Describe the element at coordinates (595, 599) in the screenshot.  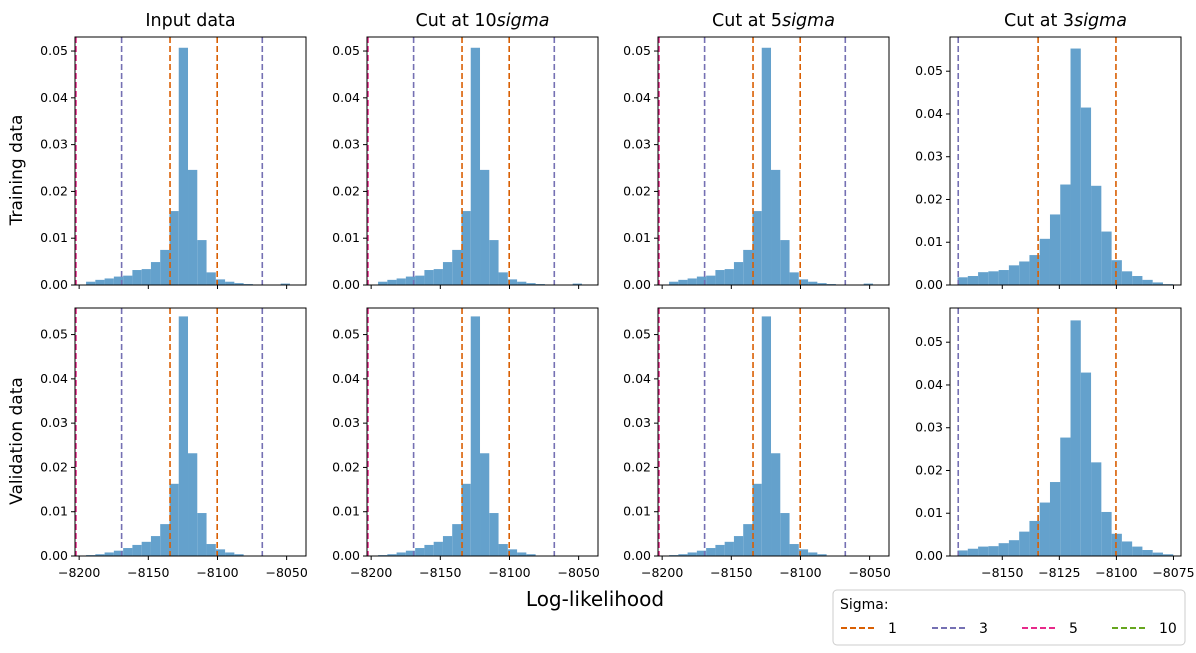
I see `x-axis-label: Log-likelihood` at that location.